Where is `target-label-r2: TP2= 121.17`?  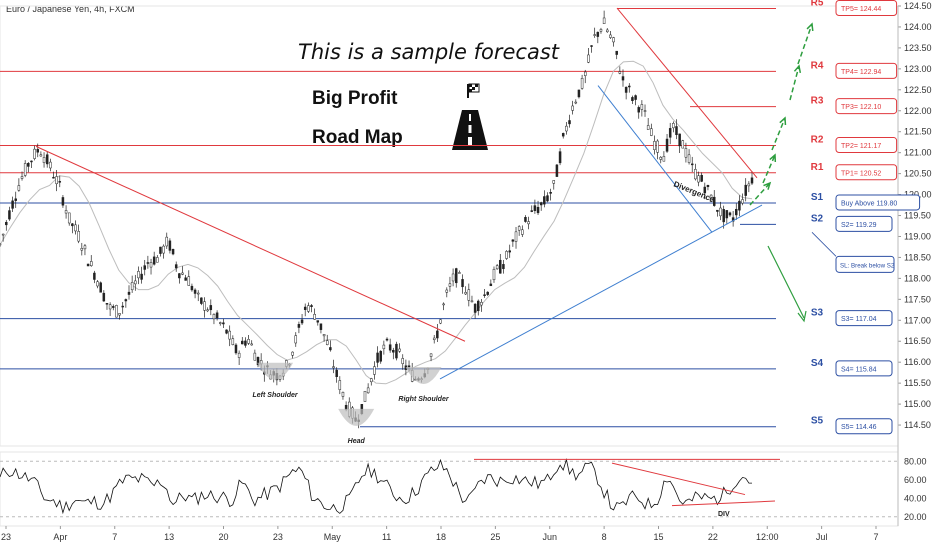
target-label-r2: TP2= 121.17 is located at coordinates (861, 146).